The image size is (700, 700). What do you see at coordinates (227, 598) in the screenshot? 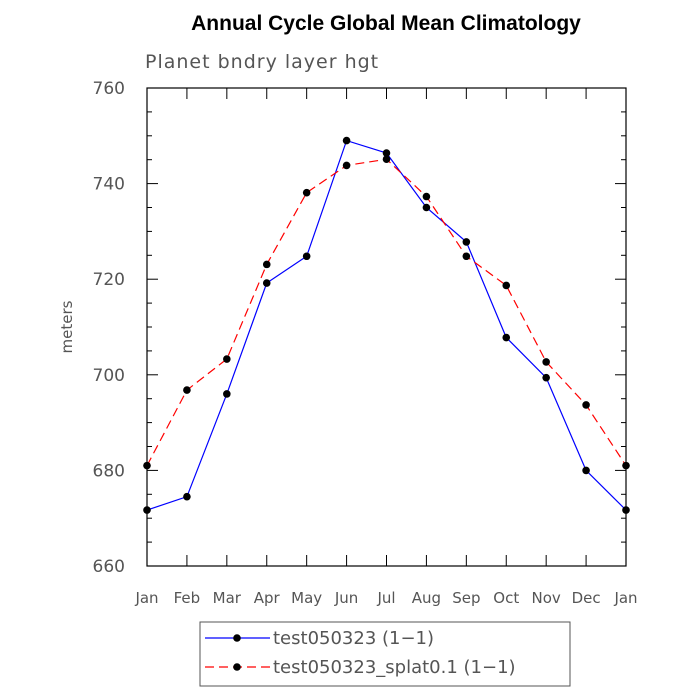
I see `x-tick-label: Mar` at bounding box center [227, 598].